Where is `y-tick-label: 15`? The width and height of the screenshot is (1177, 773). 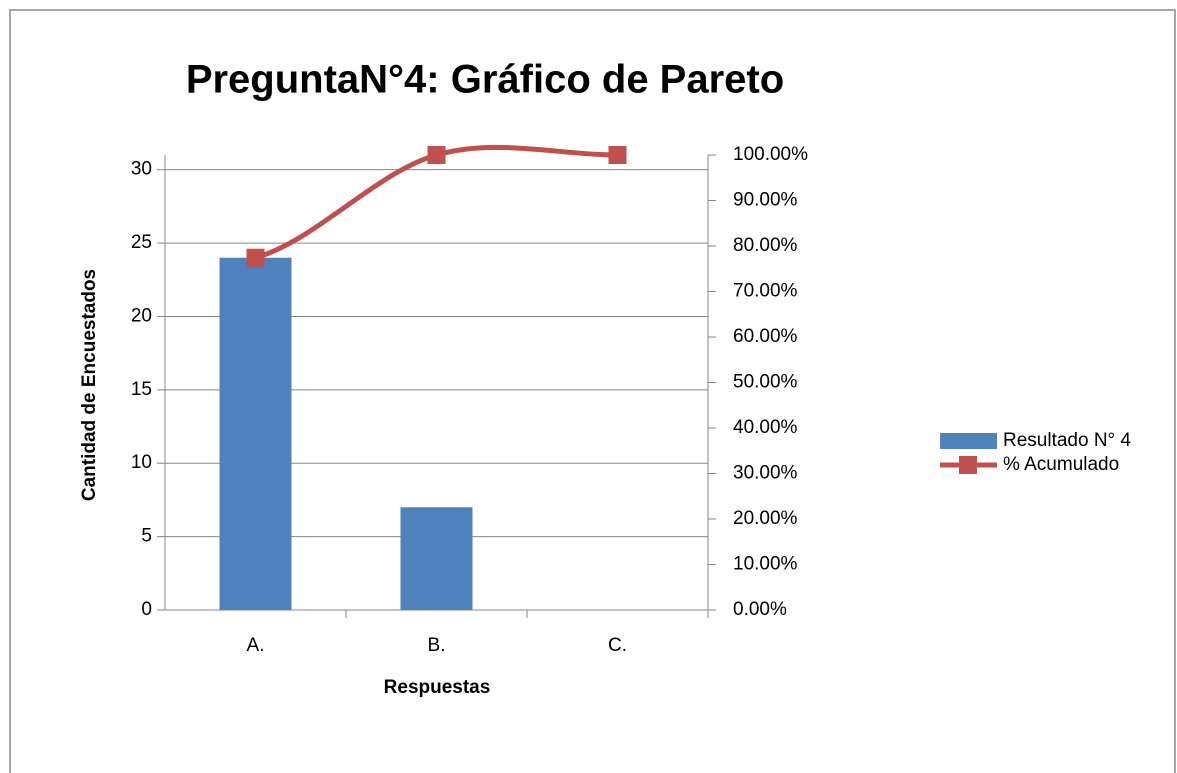
y-tick-label: 15 is located at coordinates (141, 389).